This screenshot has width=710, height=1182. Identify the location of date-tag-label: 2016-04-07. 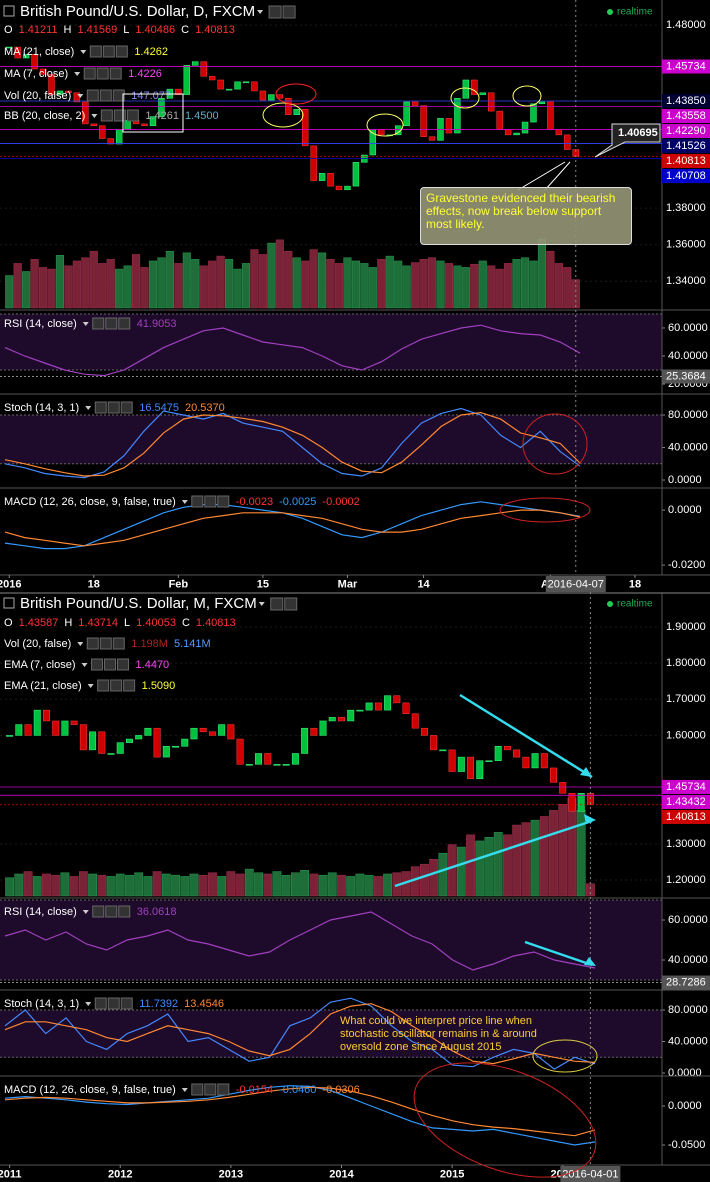
(576, 584).